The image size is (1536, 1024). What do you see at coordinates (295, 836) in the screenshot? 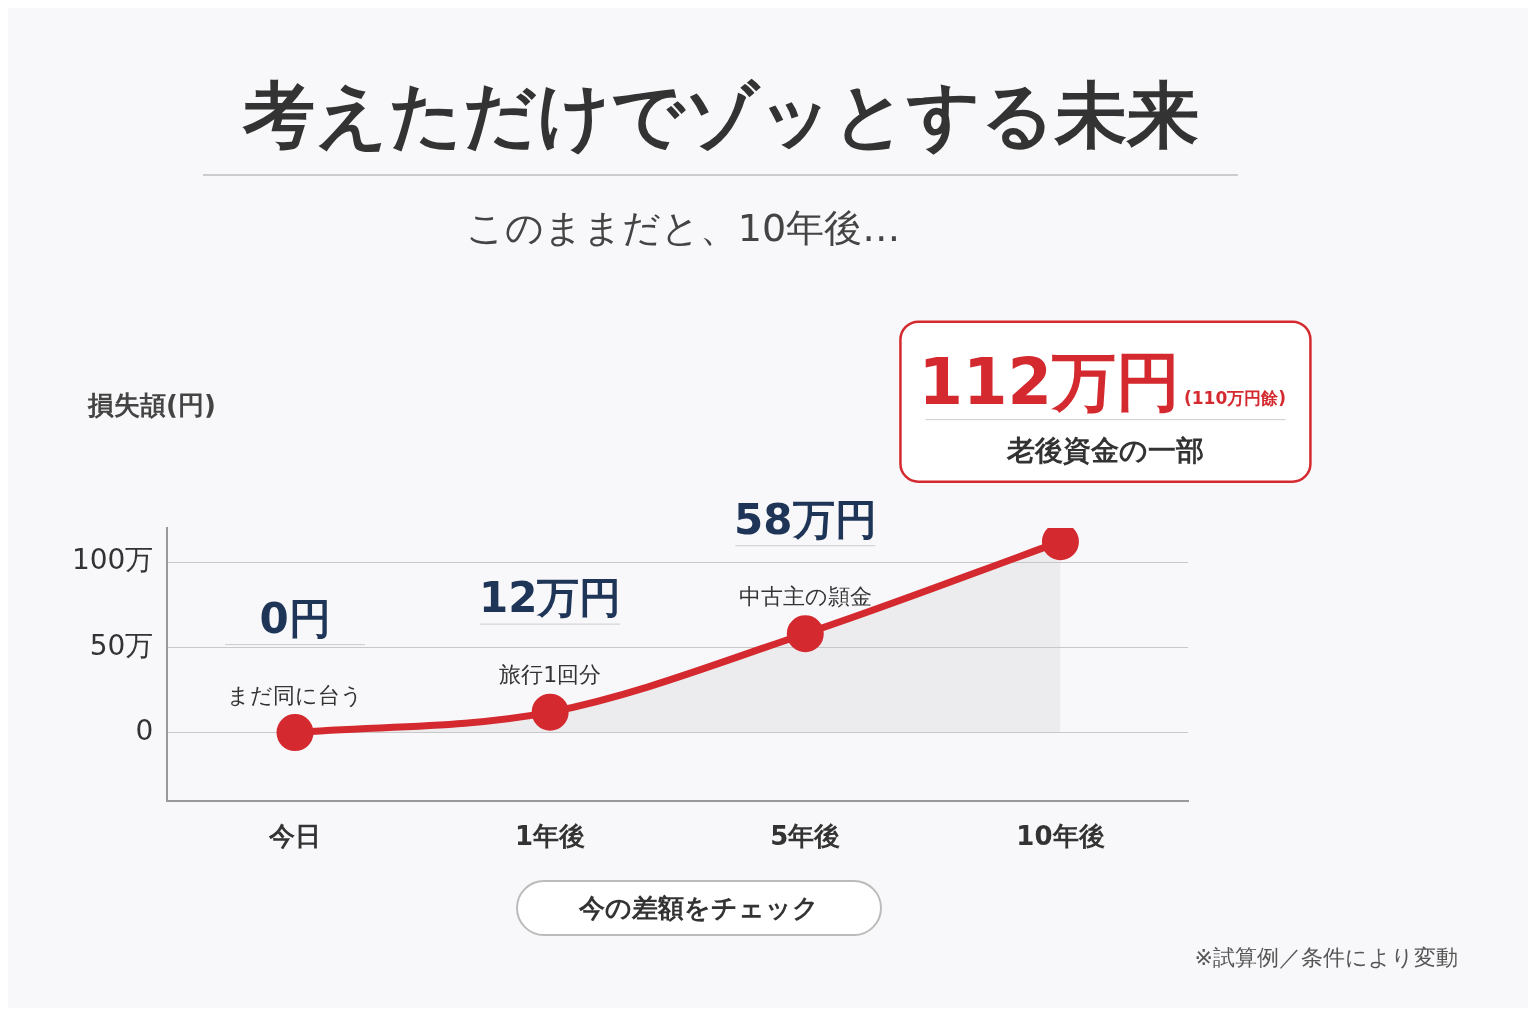
I see `x-tick-label: 今日` at bounding box center [295, 836].